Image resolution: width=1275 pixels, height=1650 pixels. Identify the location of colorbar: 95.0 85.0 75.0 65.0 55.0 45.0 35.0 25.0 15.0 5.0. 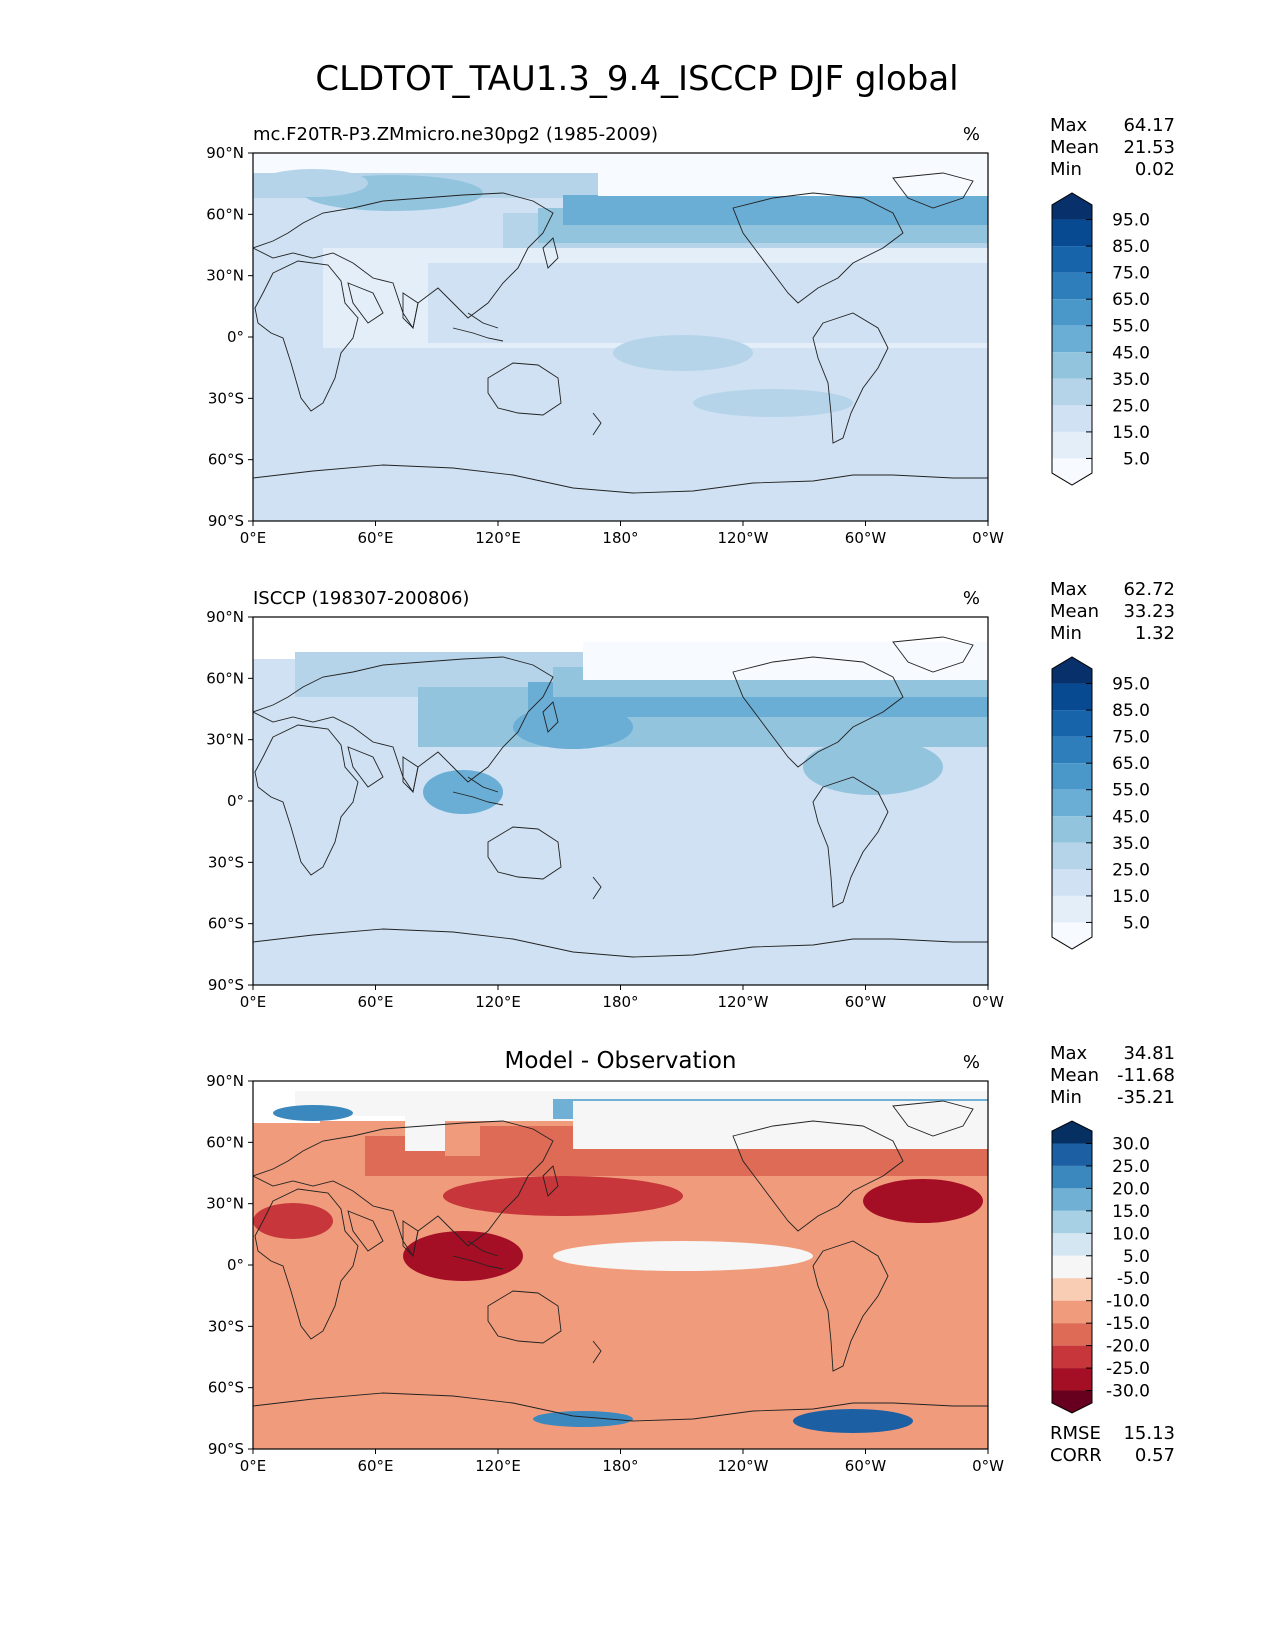
(1100, 803).